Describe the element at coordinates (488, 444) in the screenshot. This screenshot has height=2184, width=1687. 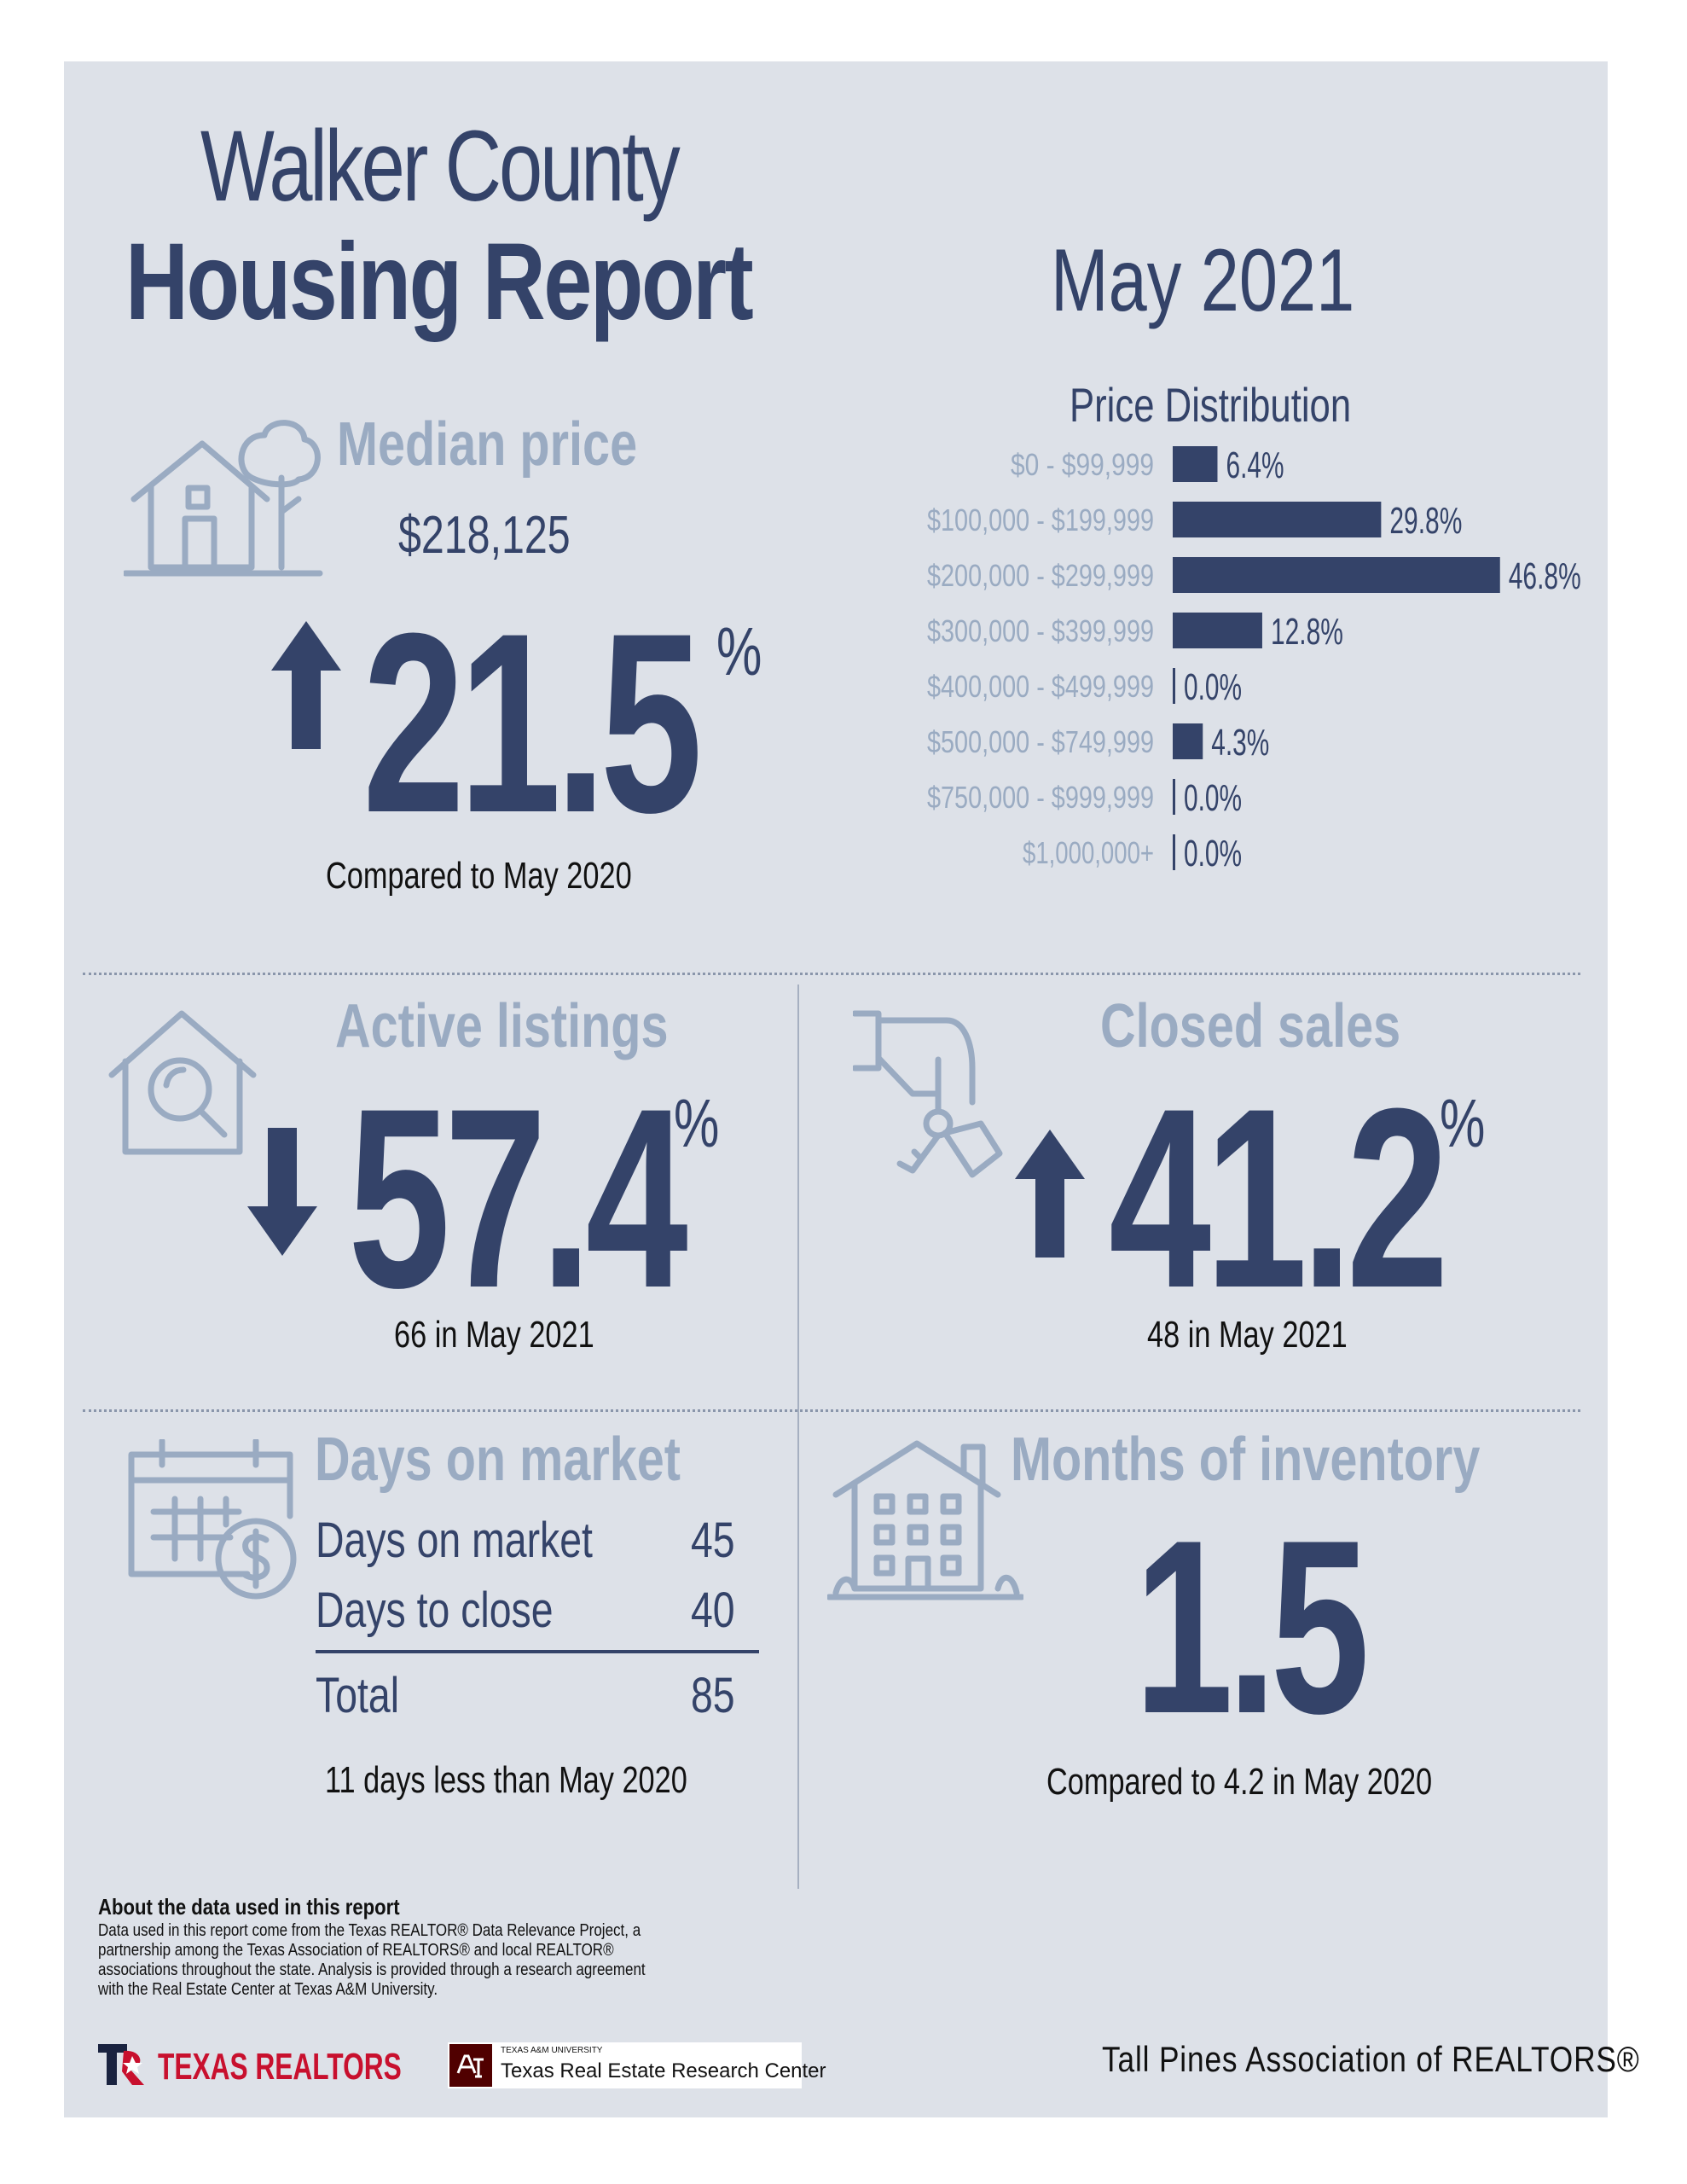
I see `median-price-label: Median price` at that location.